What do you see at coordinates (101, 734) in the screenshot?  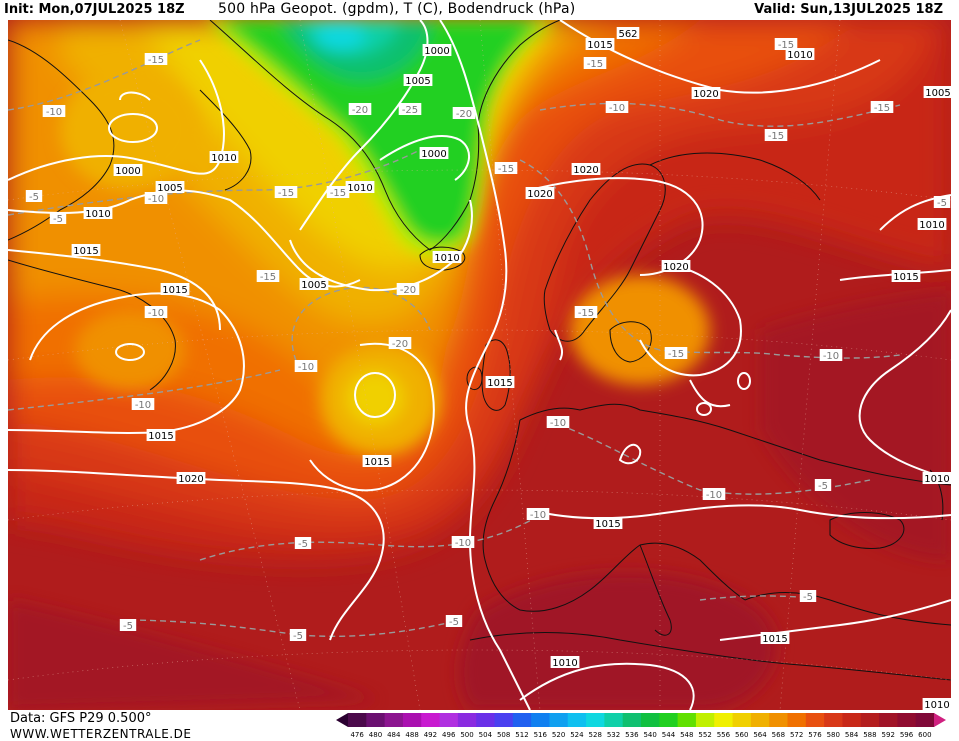 I see `site-credit: WWW.WETTERZENTRALE.DE` at bounding box center [101, 734].